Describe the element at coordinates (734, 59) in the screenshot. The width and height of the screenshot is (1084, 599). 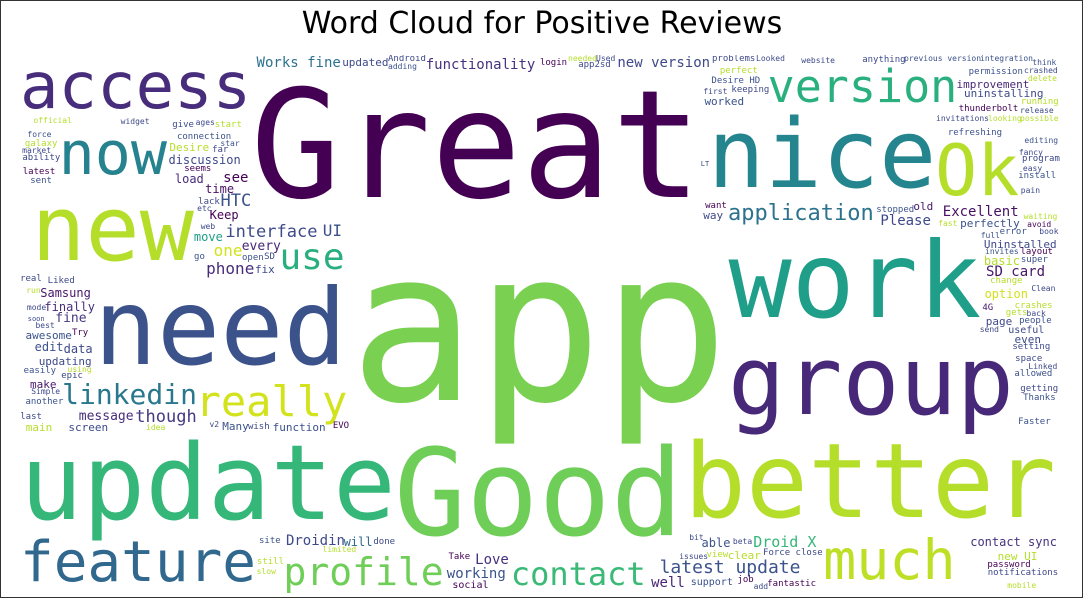
I see `word-problems: problems` at that location.